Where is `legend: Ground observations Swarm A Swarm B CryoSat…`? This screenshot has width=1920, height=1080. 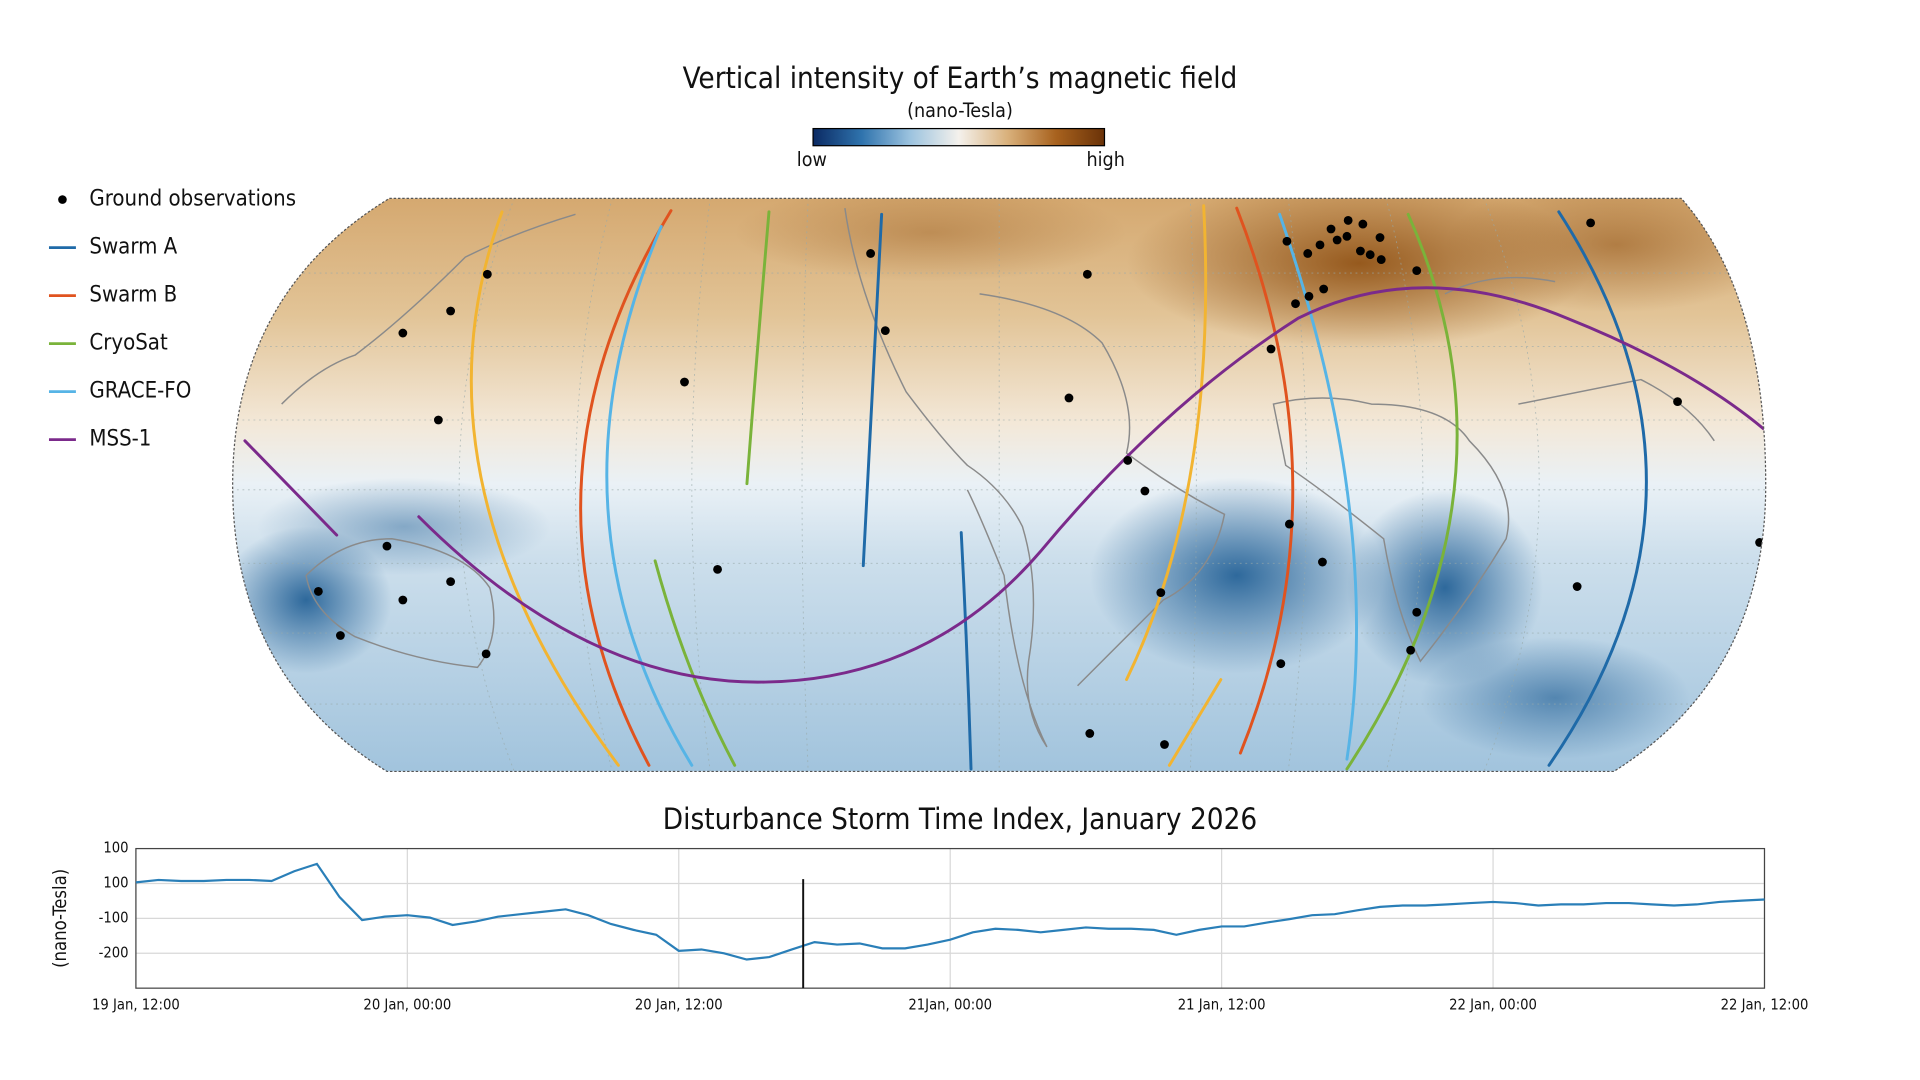
legend: Ground observations Swarm A Swarm B CryoSat… is located at coordinates (172, 319).